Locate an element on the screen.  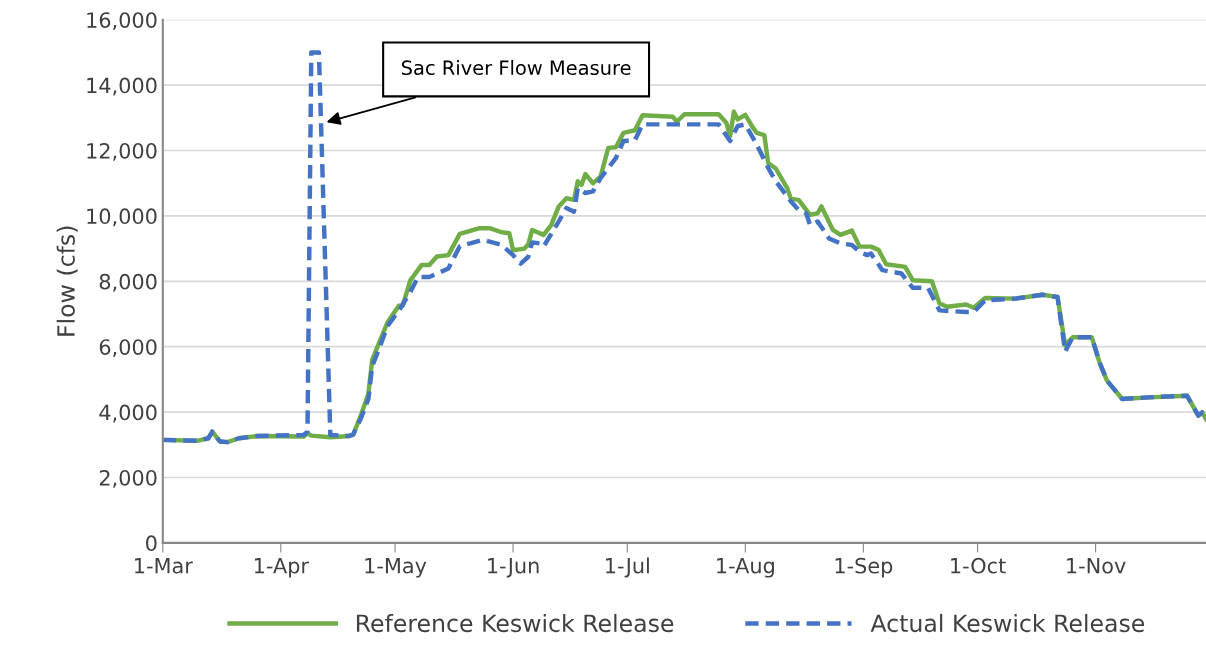
x-tick-label: 1-Mar is located at coordinates (164, 566).